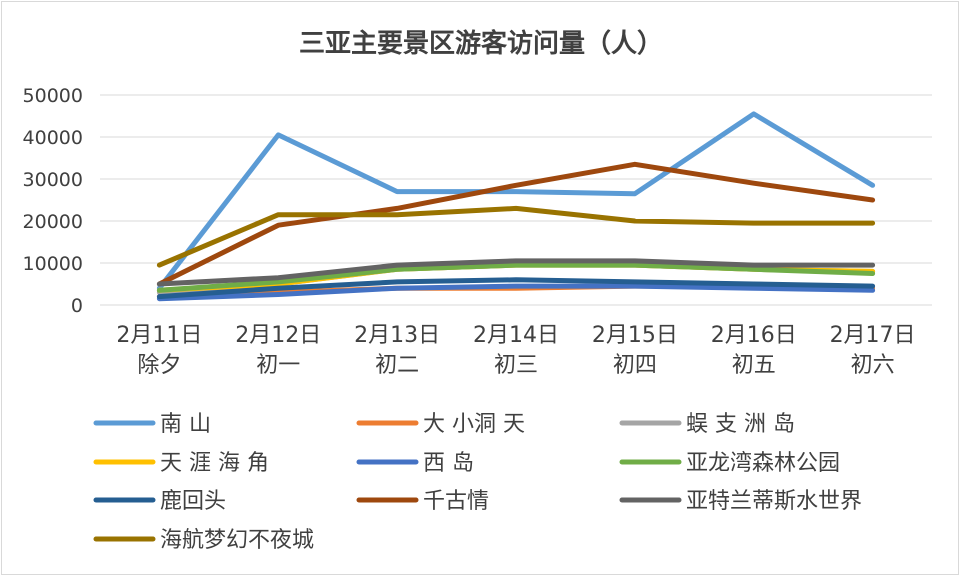 This screenshot has height=578, width=962. What do you see at coordinates (740, 424) in the screenshot?
I see `legend-label: 蜈 支 洲 岛` at bounding box center [740, 424].